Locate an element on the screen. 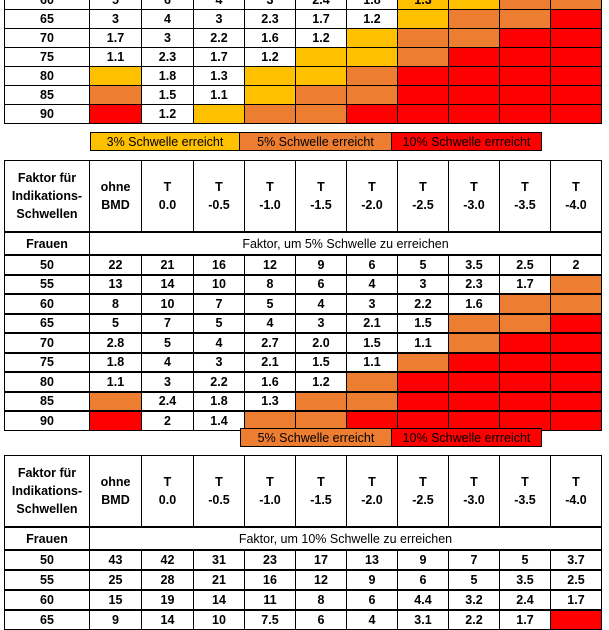  value-cell: 16 is located at coordinates (270, 580).